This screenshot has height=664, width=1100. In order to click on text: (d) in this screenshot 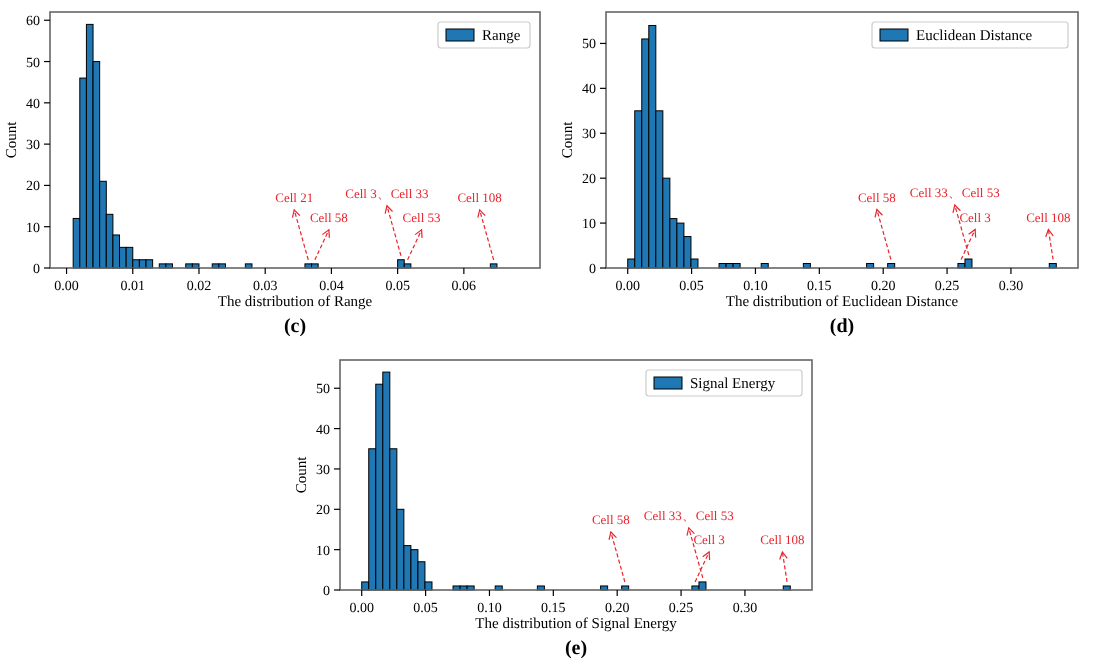, I will do `click(842, 327)`.